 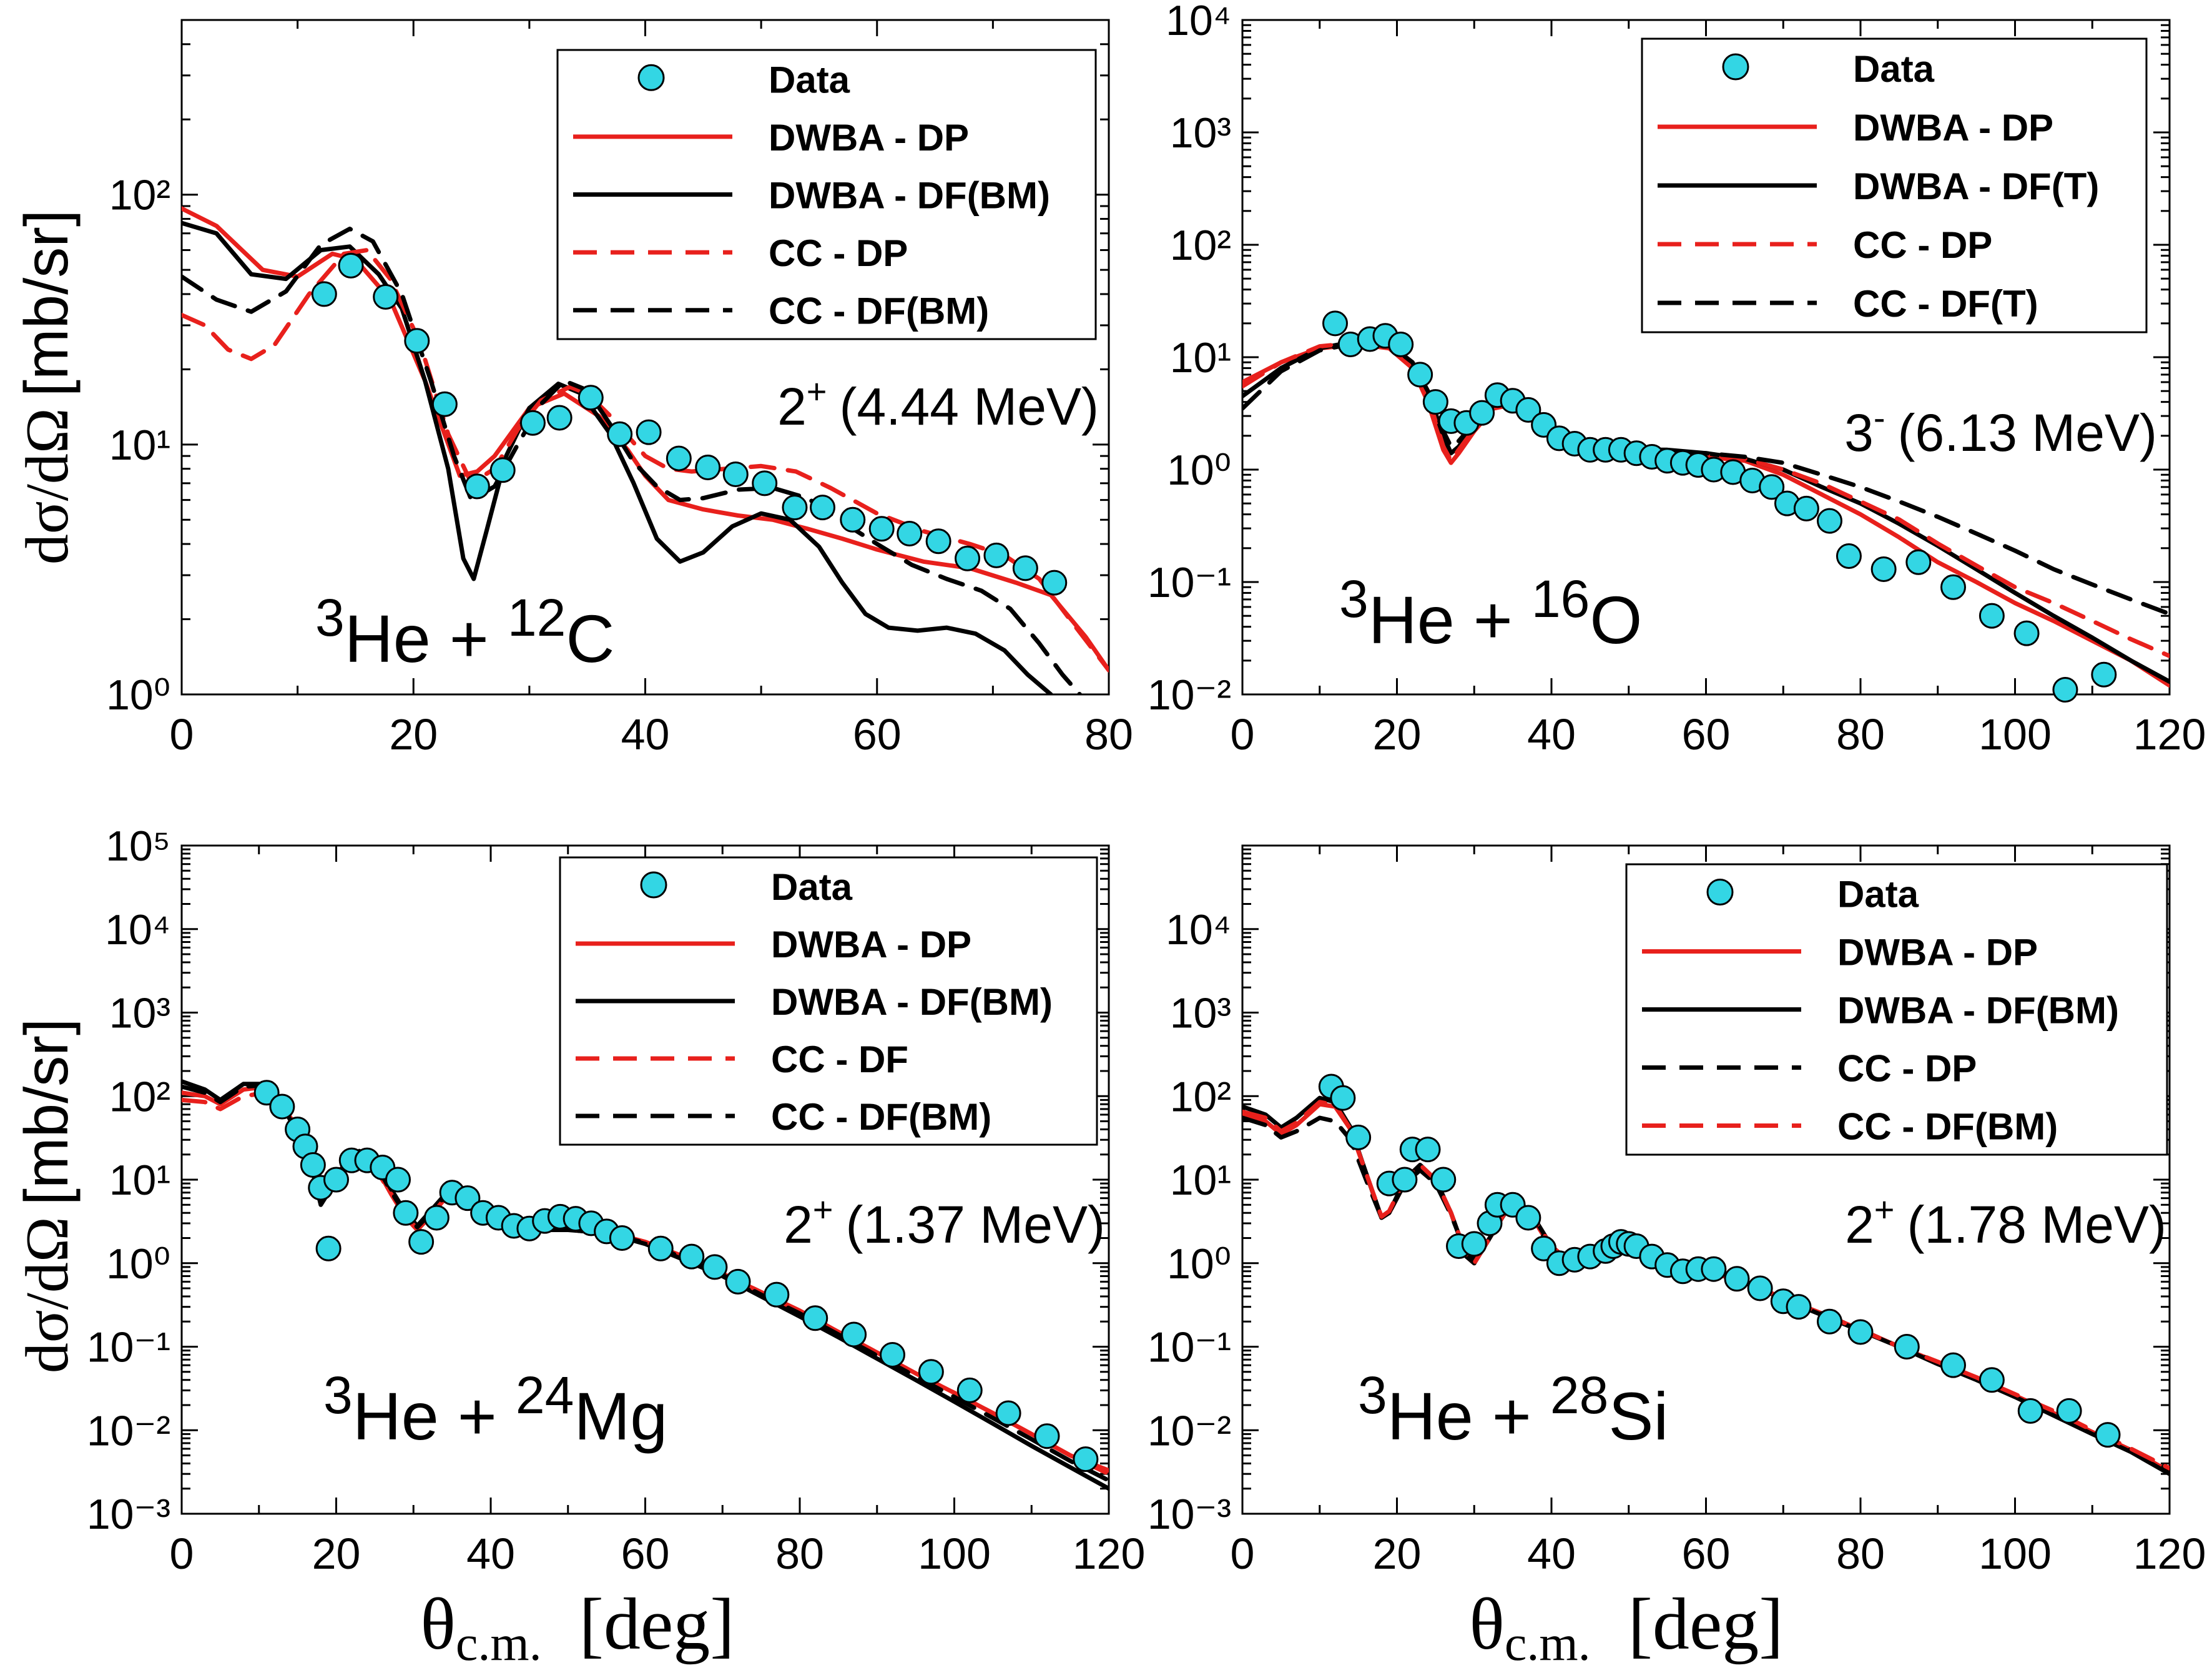 I want to click on target: O, so click(x=1616, y=620).